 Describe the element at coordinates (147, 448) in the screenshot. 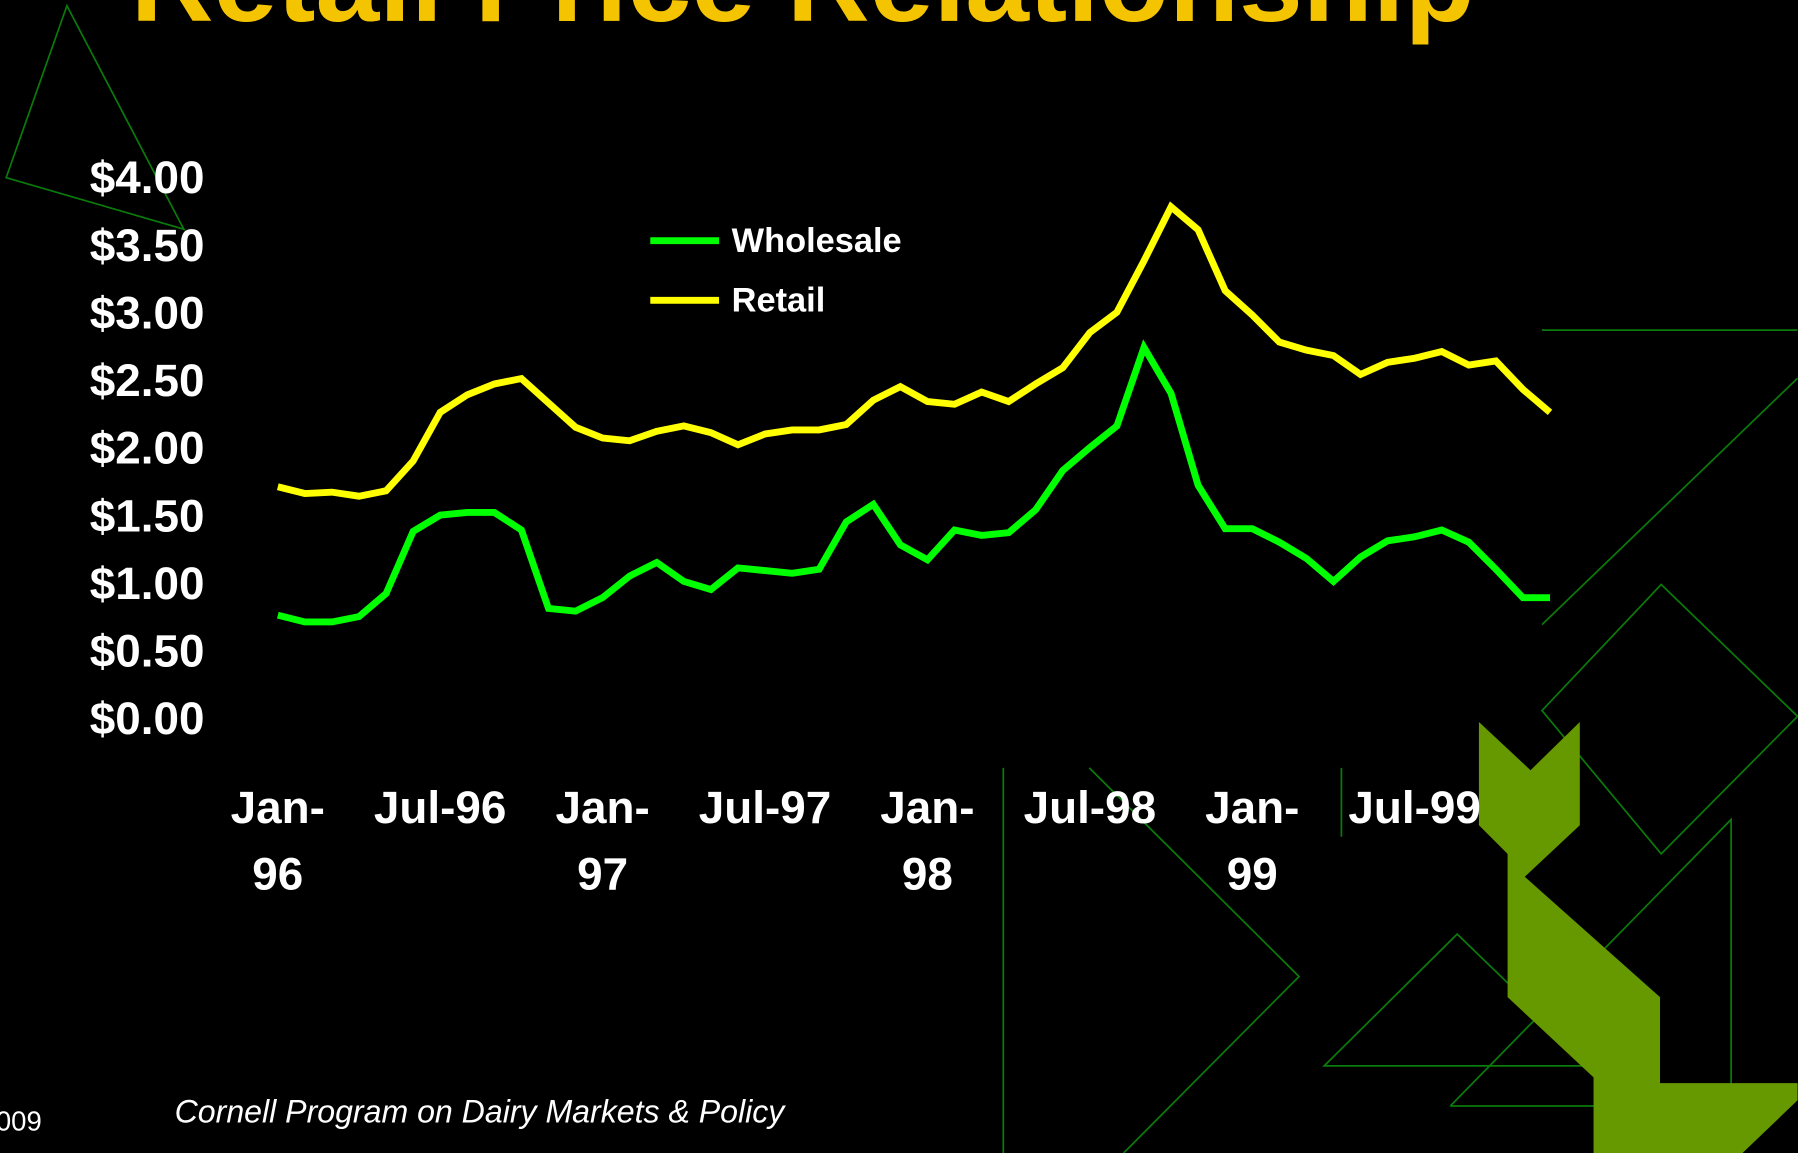

I see `y-tick-label: $2.00` at that location.